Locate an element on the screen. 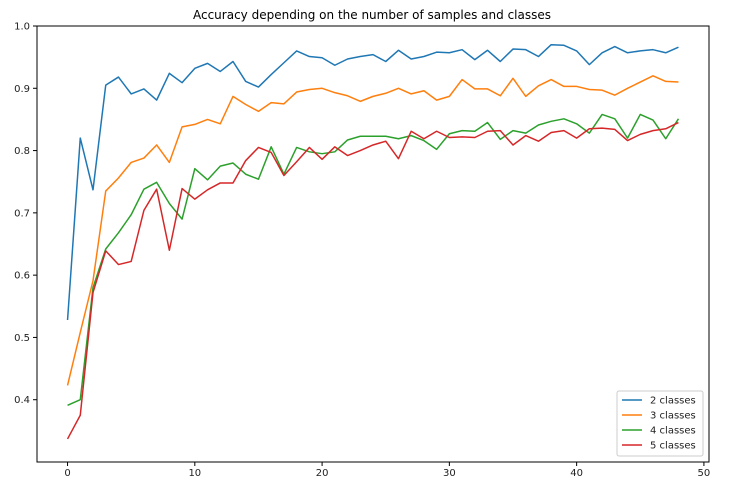 The height and width of the screenshot is (497, 749). y-tick-label: 0.4 is located at coordinates (22, 400).